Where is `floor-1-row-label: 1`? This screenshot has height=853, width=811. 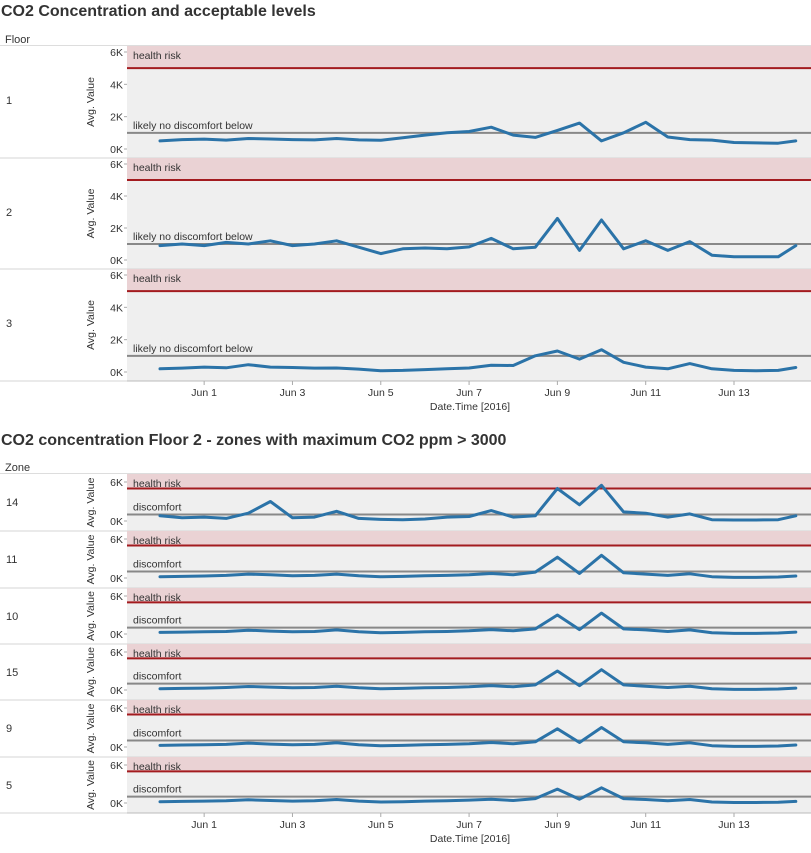 floor-1-row-label: 1 is located at coordinates (9, 101).